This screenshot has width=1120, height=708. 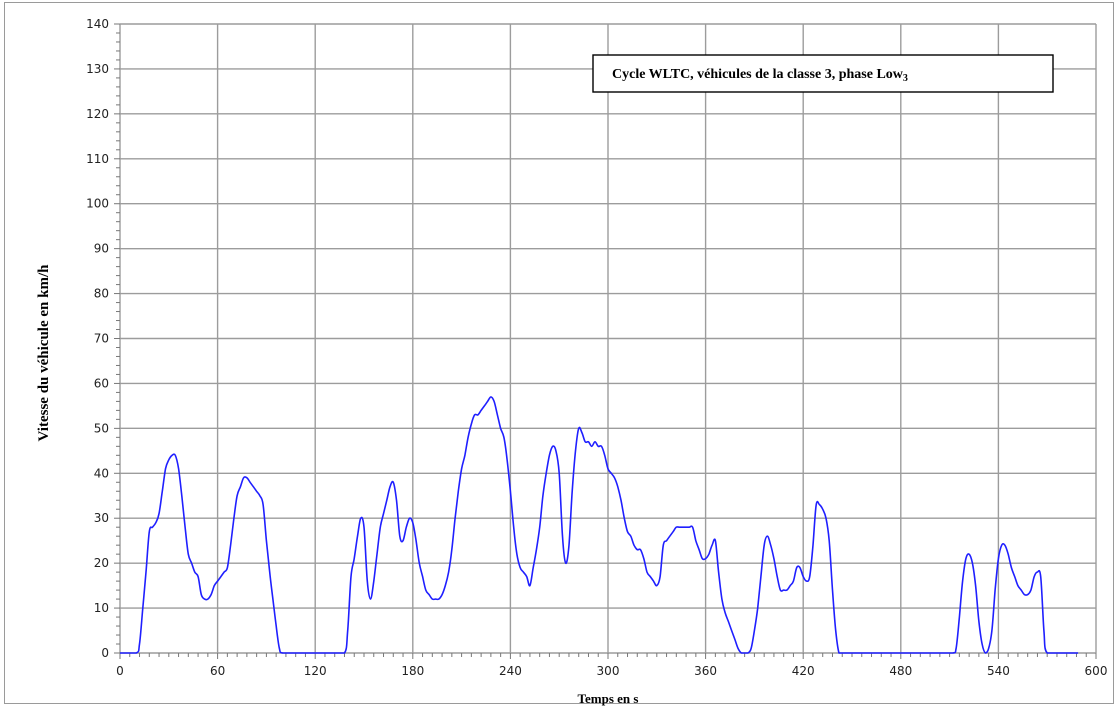 What do you see at coordinates (97, 159) in the screenshot?
I see `y-tick-label: 110` at bounding box center [97, 159].